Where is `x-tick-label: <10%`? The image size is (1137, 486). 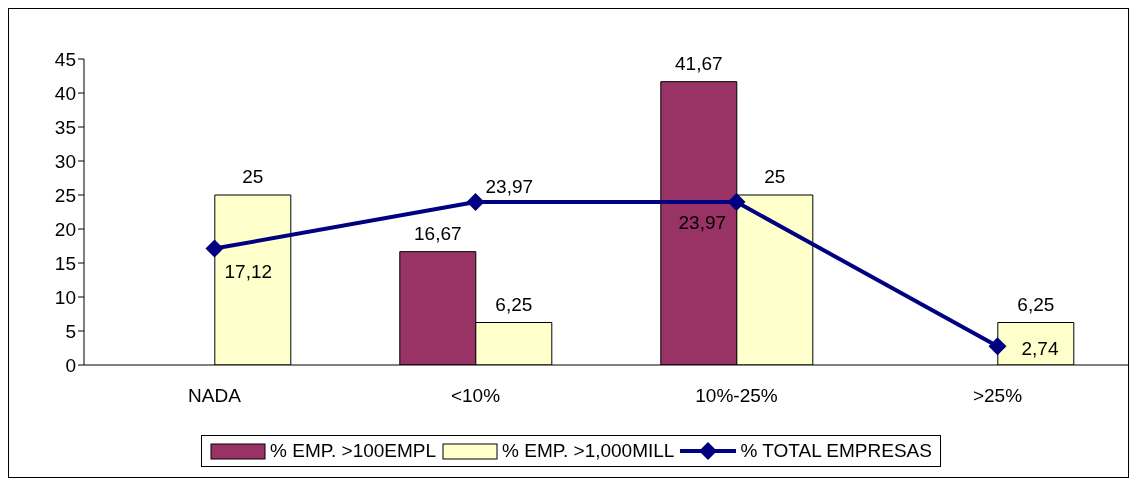
x-tick-label: <10% is located at coordinates (475, 396).